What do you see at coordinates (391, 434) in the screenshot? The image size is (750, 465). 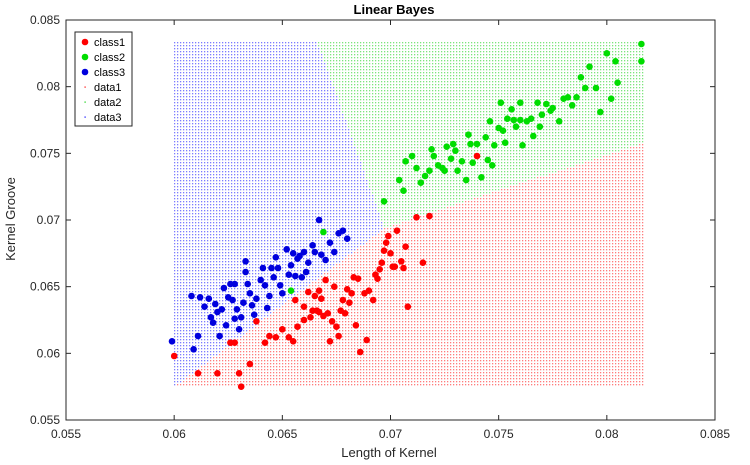 I see `x-tick-label: 0.07` at bounding box center [391, 434].